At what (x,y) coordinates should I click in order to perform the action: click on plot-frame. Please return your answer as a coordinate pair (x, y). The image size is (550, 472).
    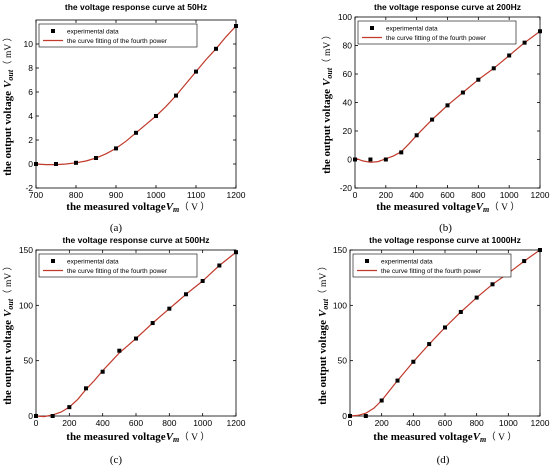
    Looking at the image, I should click on (136, 104).